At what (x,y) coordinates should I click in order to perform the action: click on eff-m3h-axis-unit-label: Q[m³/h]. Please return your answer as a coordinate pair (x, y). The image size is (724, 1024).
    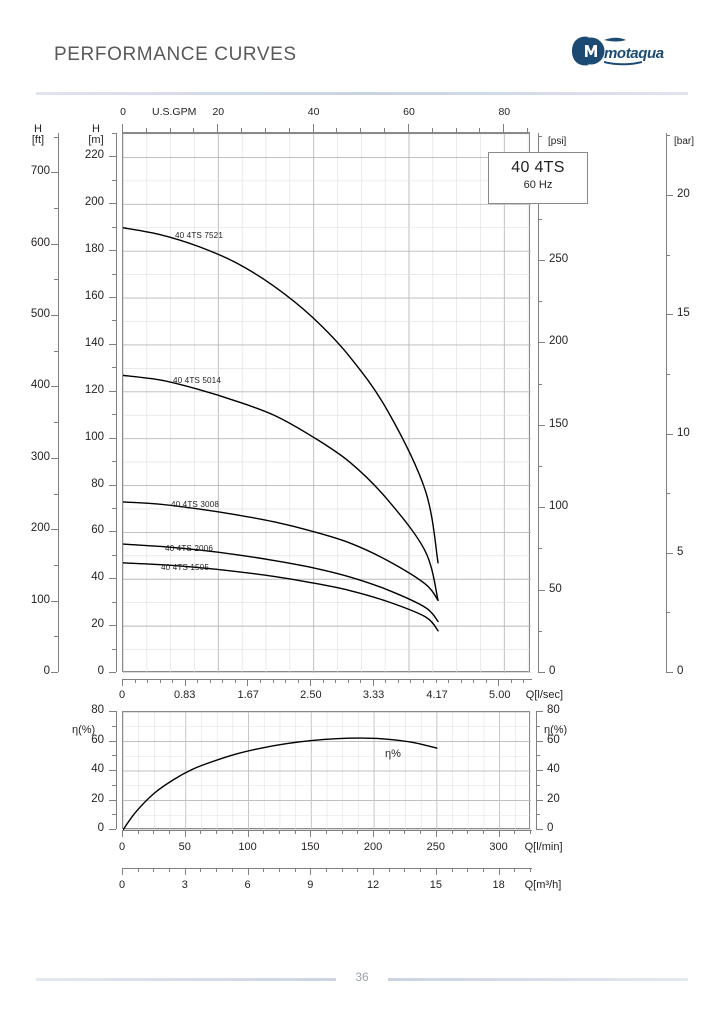
    Looking at the image, I should click on (543, 885).